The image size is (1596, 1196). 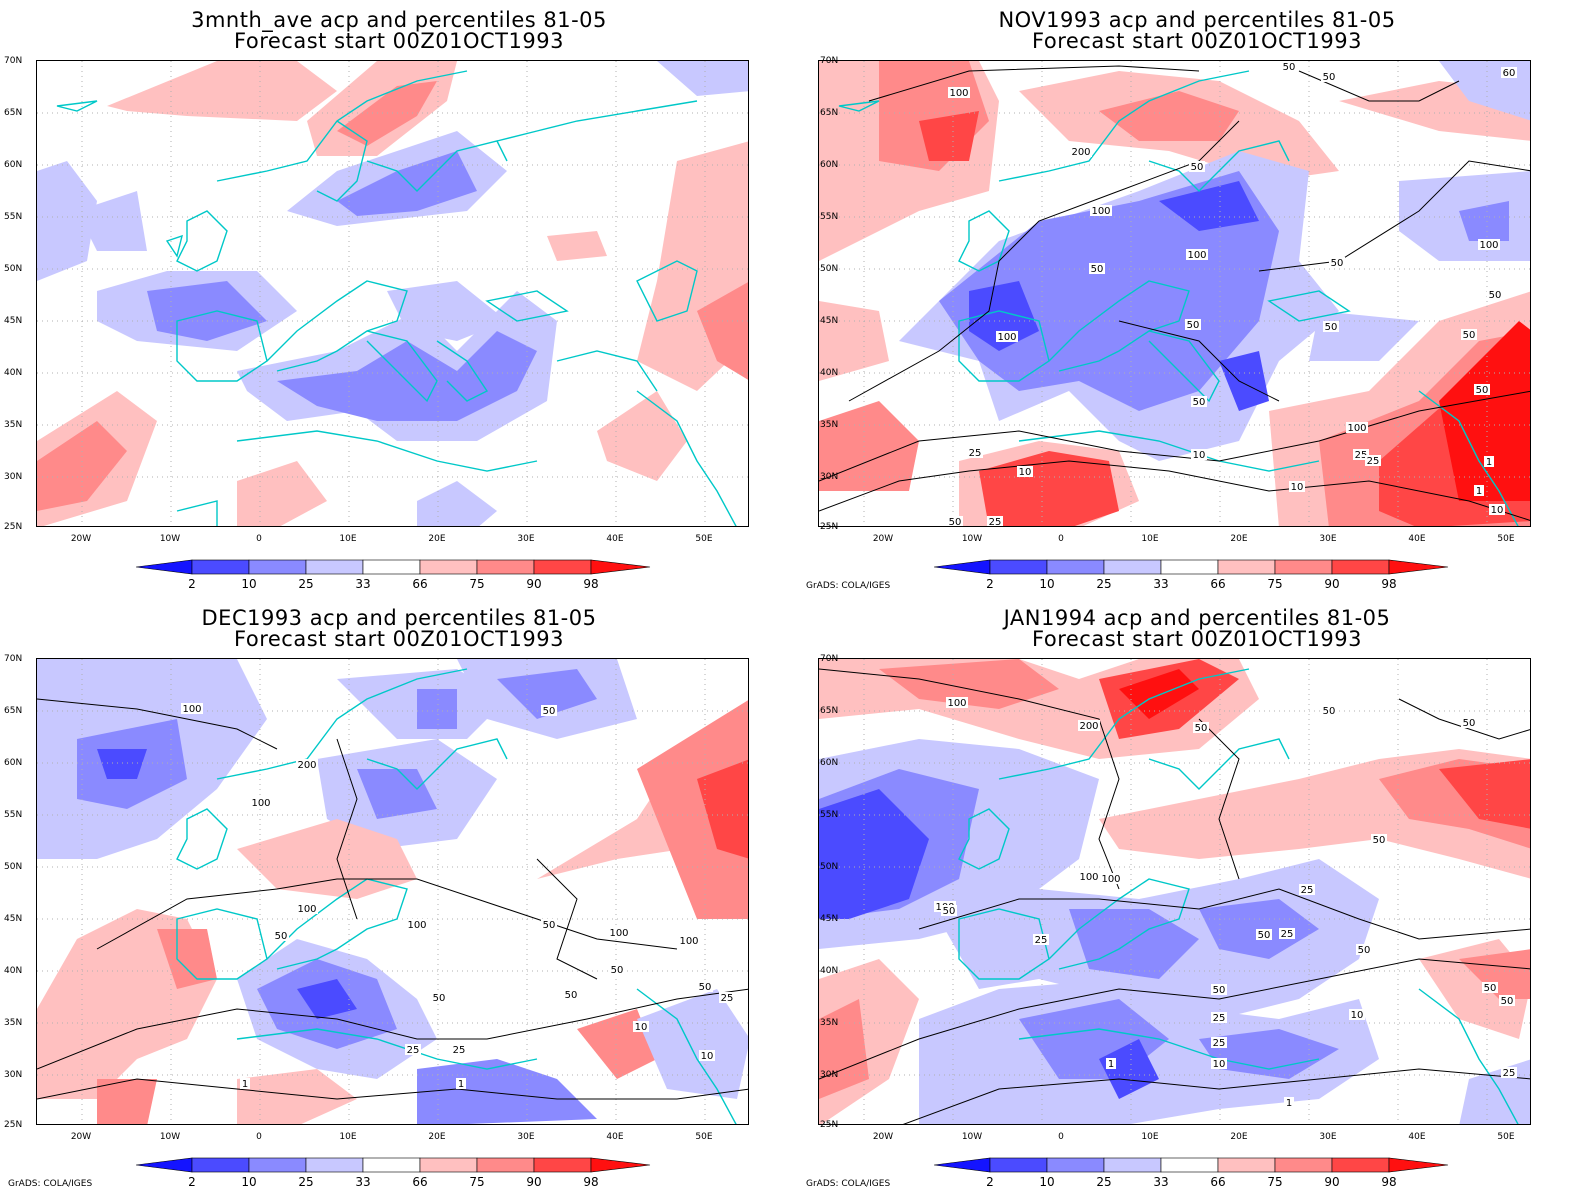 What do you see at coordinates (13, 1075) in the screenshot?
I see `lat-label: 30N` at bounding box center [13, 1075].